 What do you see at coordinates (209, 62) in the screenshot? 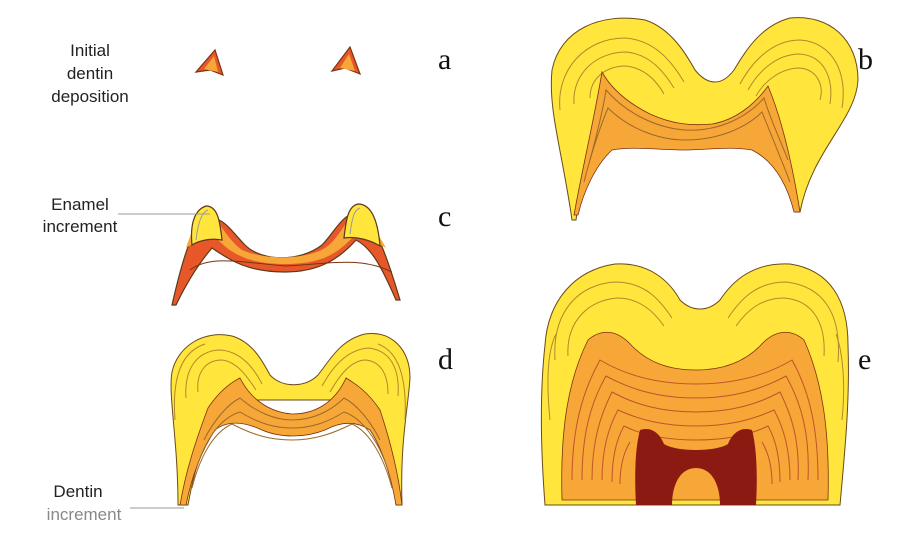
I see `initial-dentin-left` at bounding box center [209, 62].